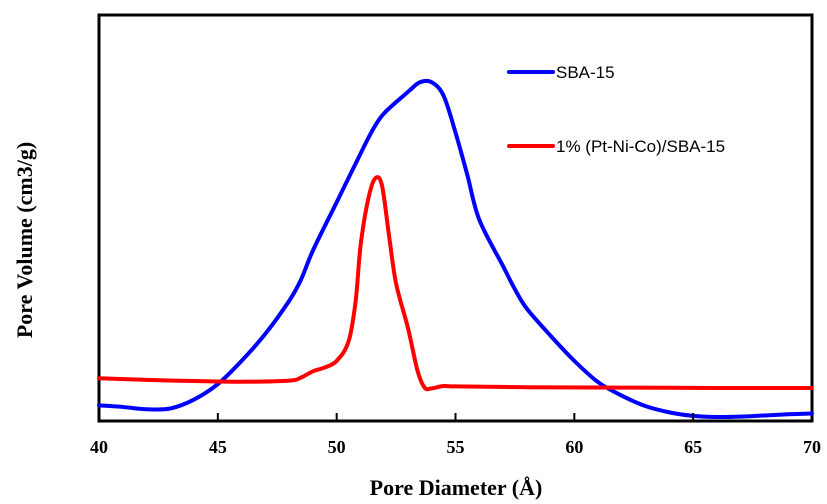  Describe the element at coordinates (456, 447) in the screenshot. I see `x-tick-label: 55` at that location.